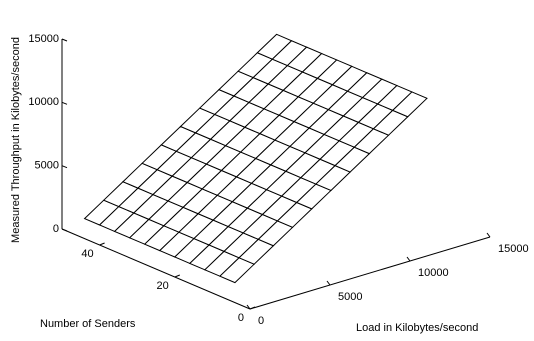  Describe the element at coordinates (417, 328) in the screenshot. I see `x-axis-label: Load in Kilobytes/second` at that location.